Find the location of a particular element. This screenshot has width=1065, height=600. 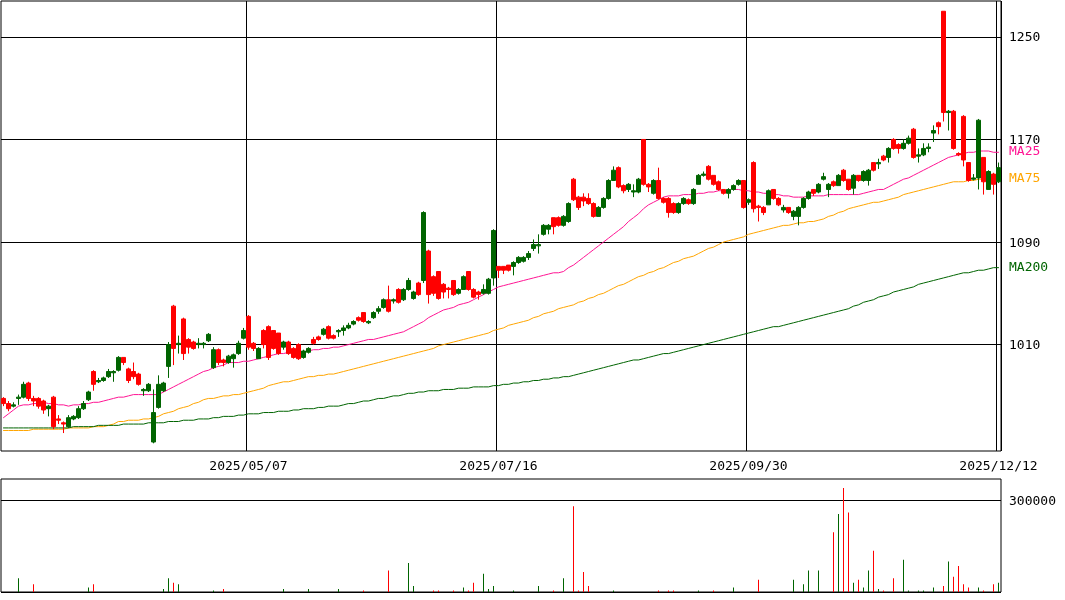

series-label: MA75 is located at coordinates (1025, 178).